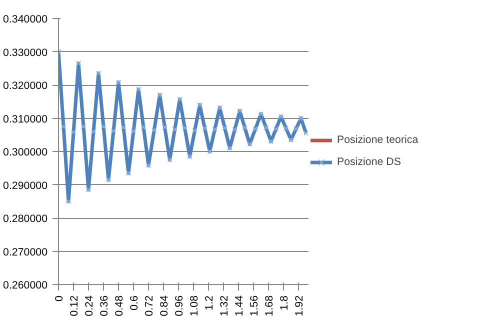 This screenshot has width=480, height=332. I want to click on x-tick-label: 0.36, so click(104, 305).